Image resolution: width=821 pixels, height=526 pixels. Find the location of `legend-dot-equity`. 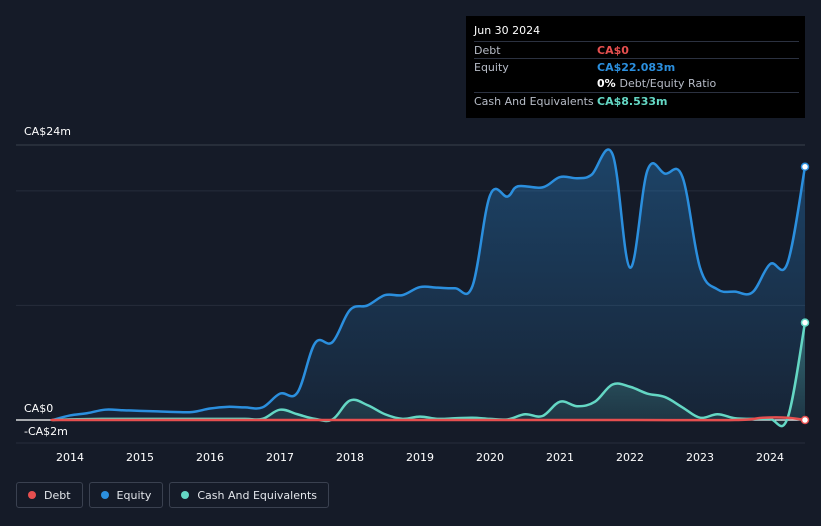

legend-dot-equity is located at coordinates (104, 495).